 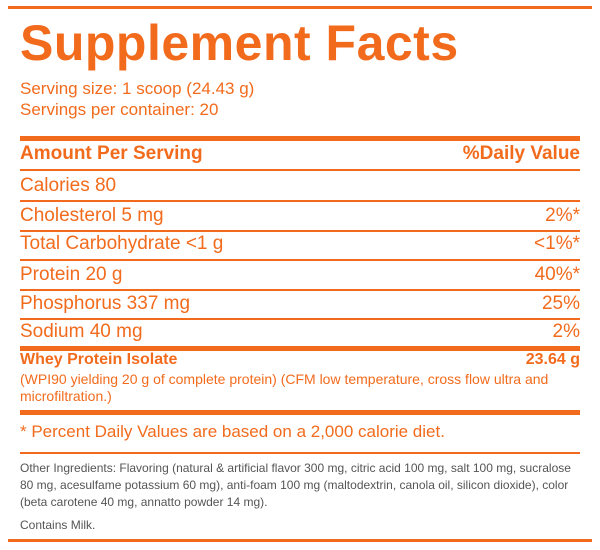 What do you see at coordinates (300, 244) in the screenshot?
I see `nutrient-row: Total Carbohydrate <1 g <1%*` at bounding box center [300, 244].